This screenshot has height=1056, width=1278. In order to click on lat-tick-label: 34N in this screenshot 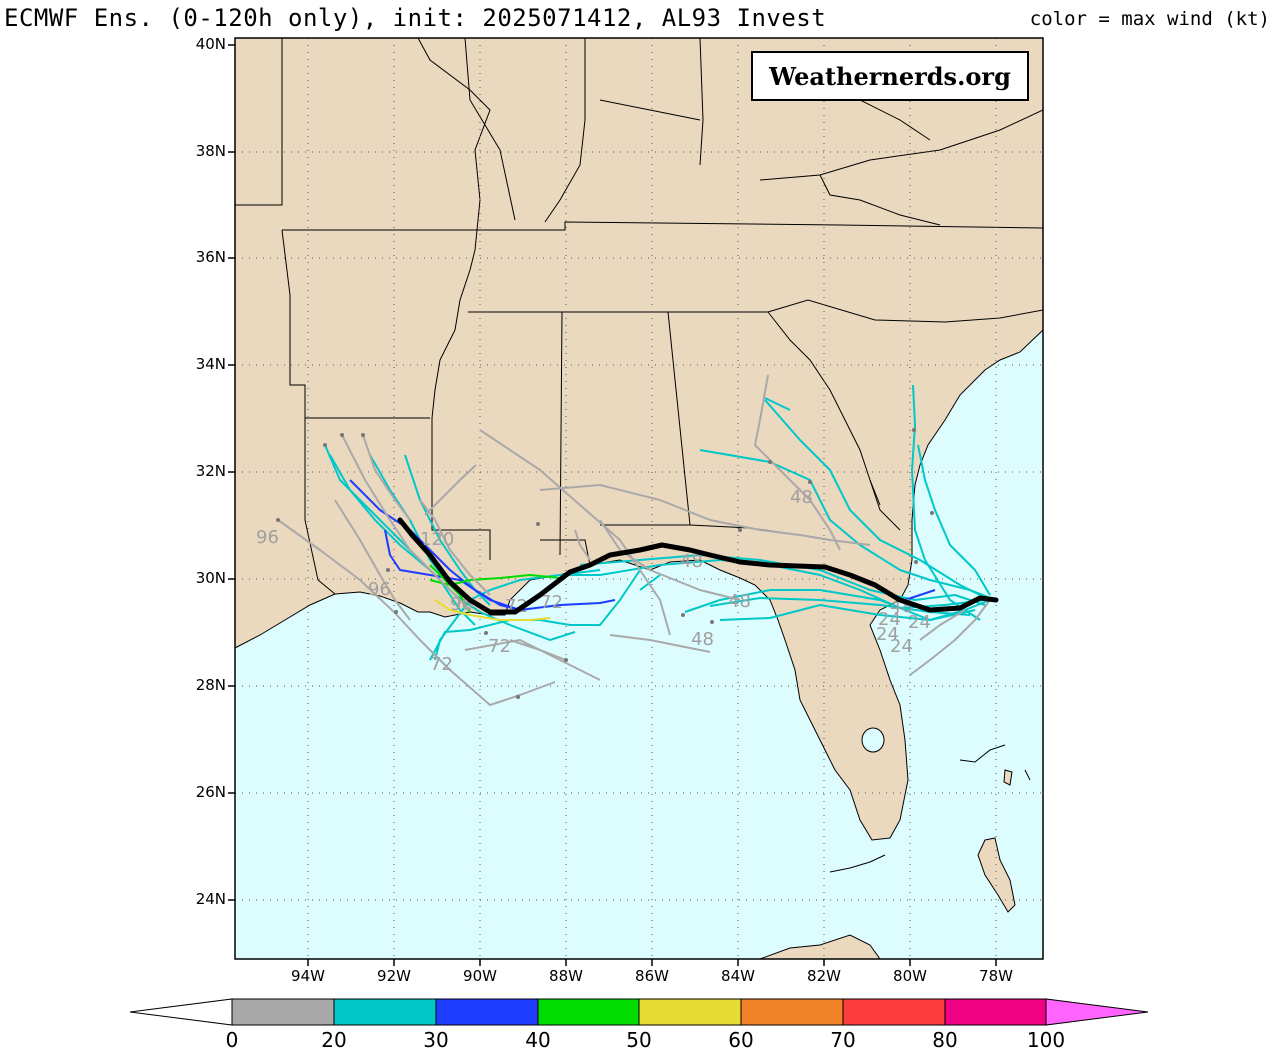, I will do `click(210, 364)`.